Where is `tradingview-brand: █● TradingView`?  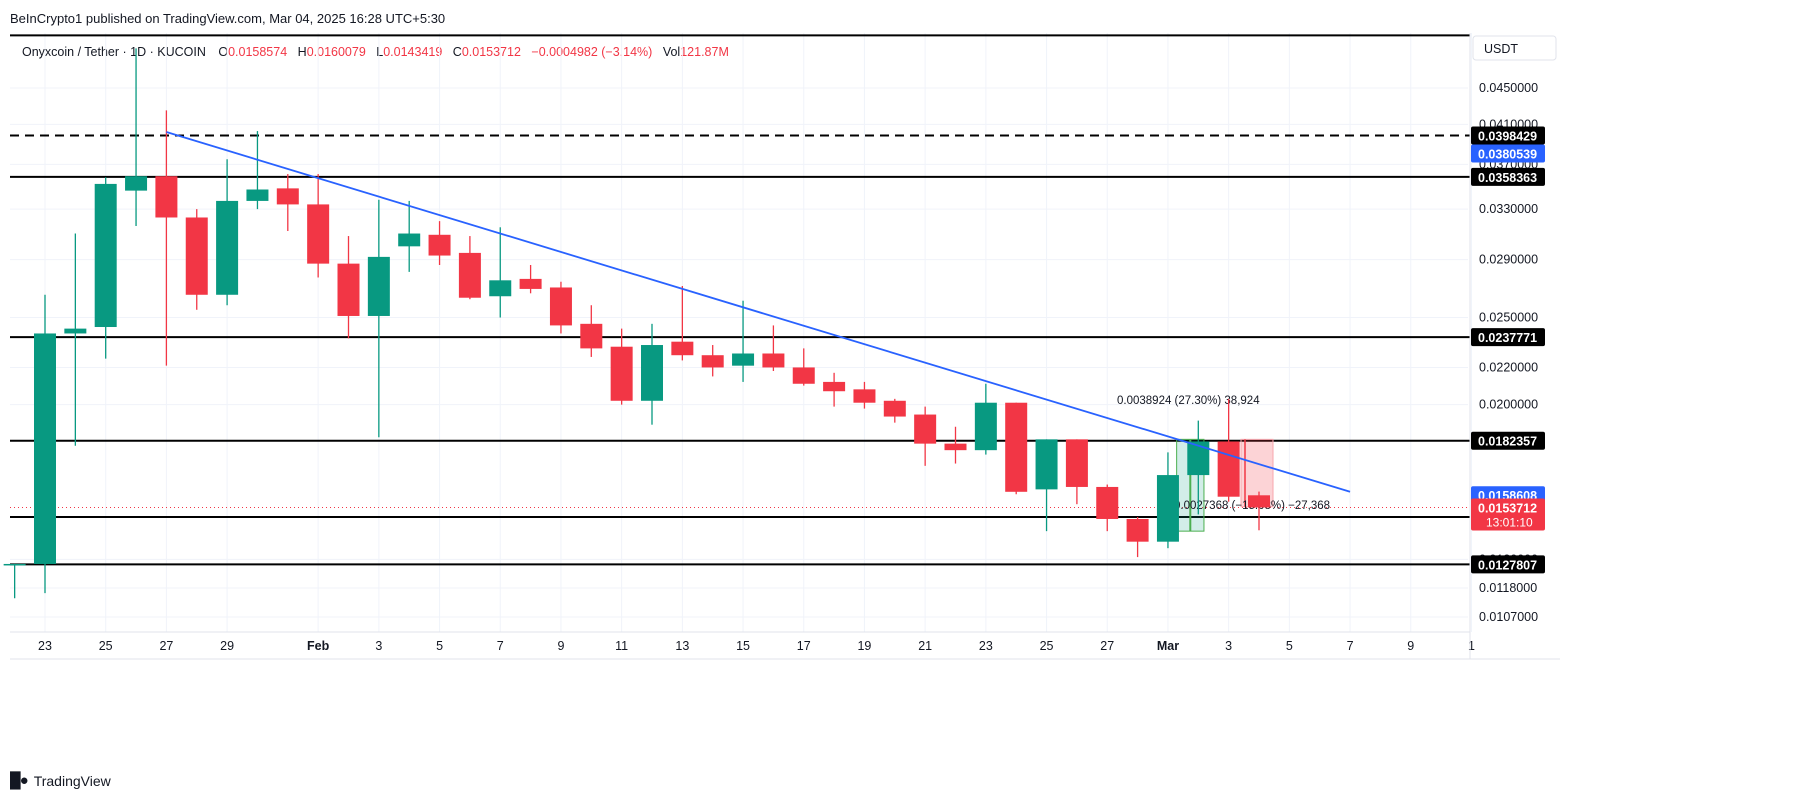
tradingview-brand: █● TradingView is located at coordinates (60, 780).